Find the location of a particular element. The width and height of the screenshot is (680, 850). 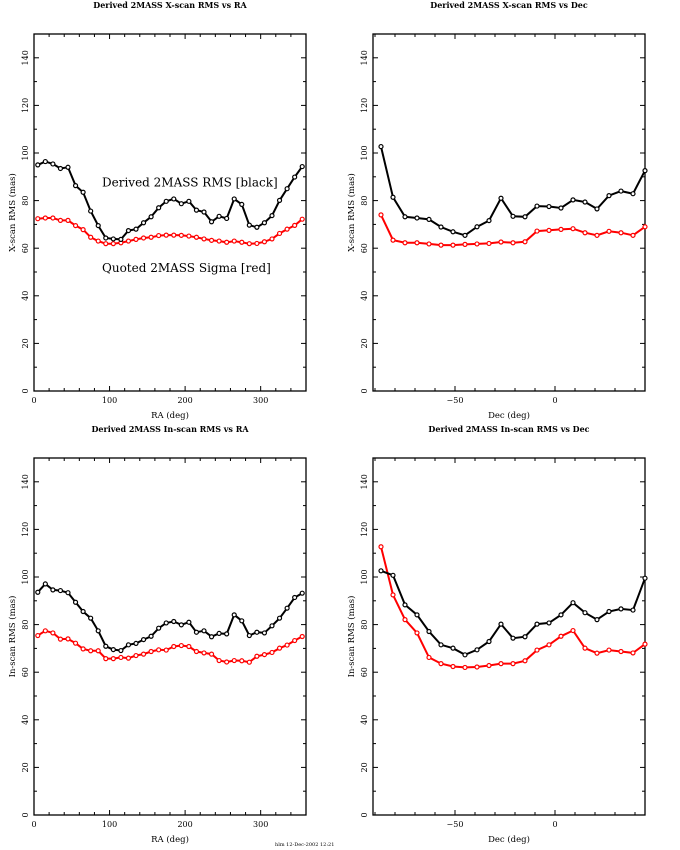

y-axis-label: X-scan RMS (mas) is located at coordinates (351, 212).